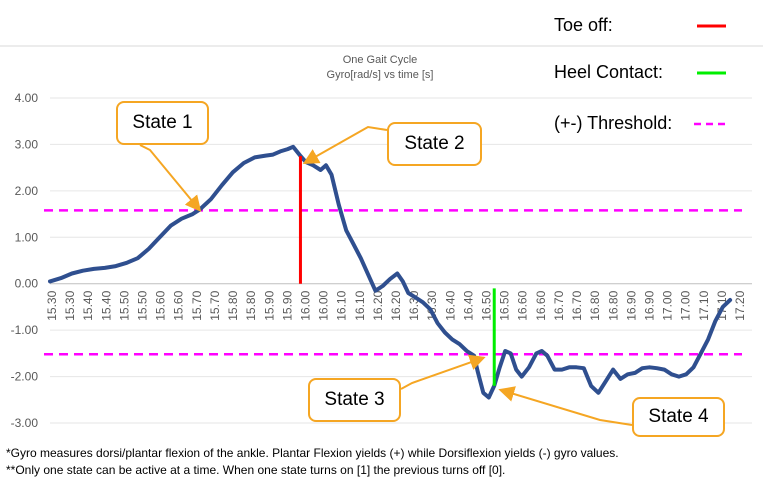  I want to click on y-tick-label: 0.00, so click(27, 284).